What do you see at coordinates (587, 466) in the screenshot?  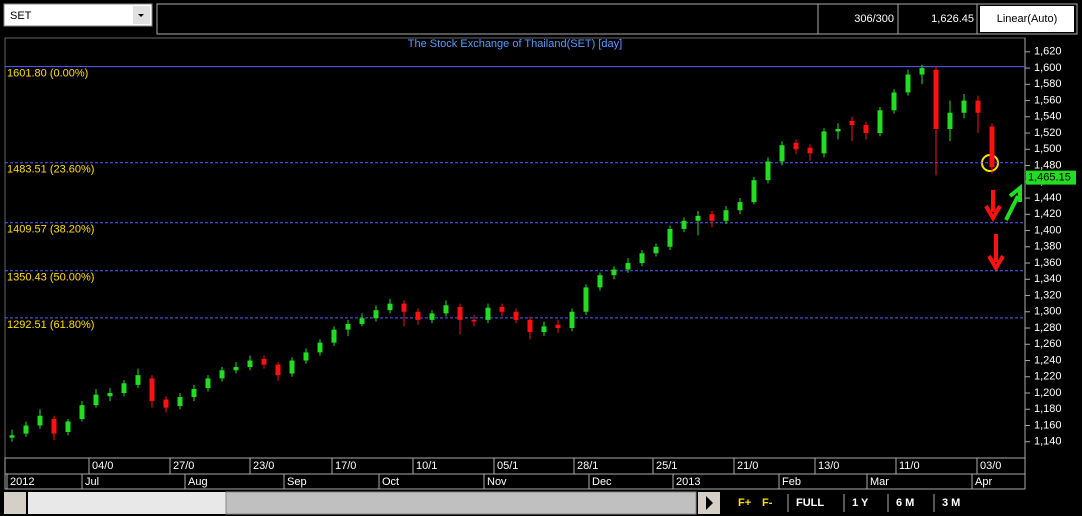 I see `date-label: 28/1` at bounding box center [587, 466].